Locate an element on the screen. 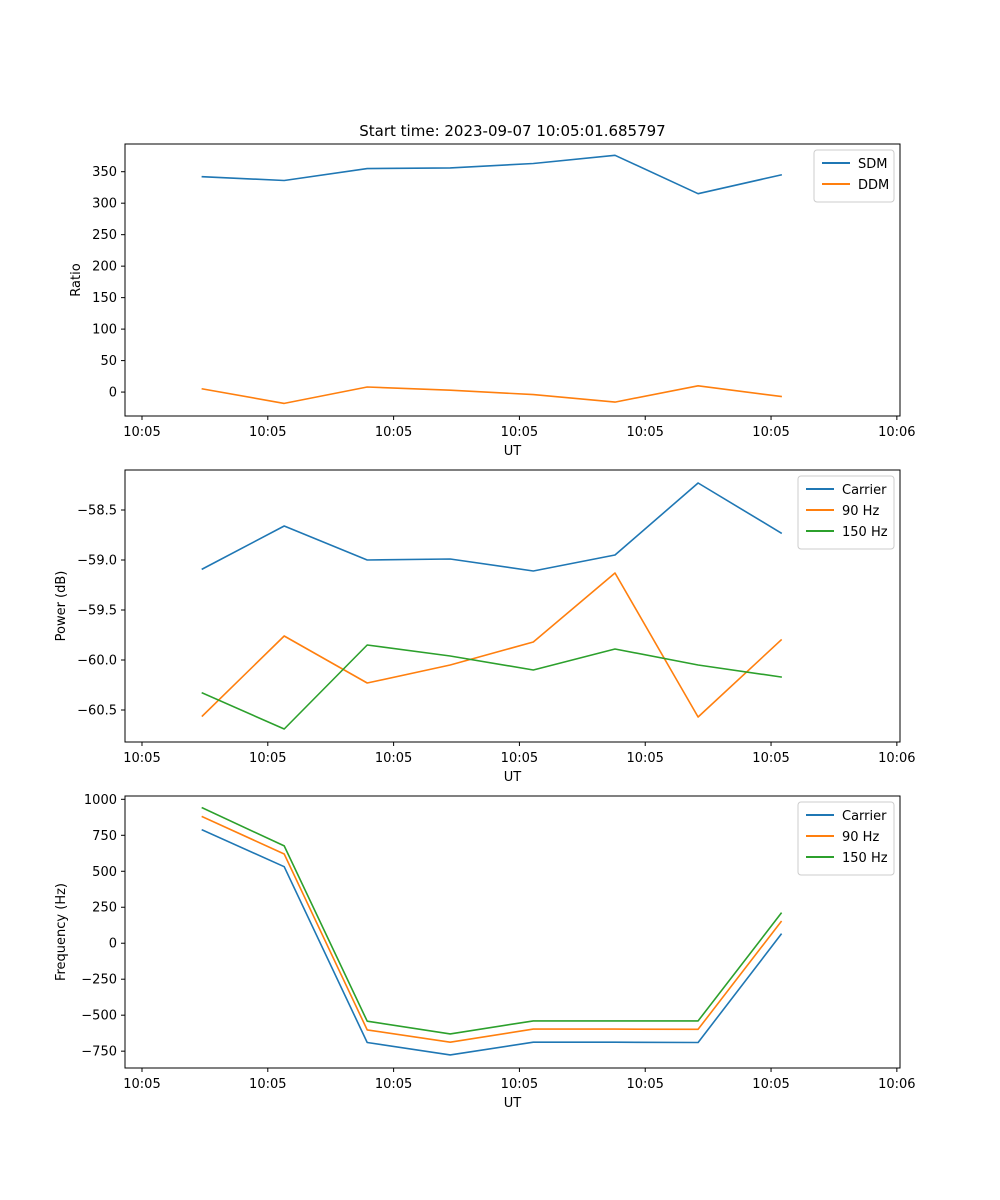 The height and width of the screenshot is (1200, 1000). y-tick-label: −750 is located at coordinates (99, 1052).